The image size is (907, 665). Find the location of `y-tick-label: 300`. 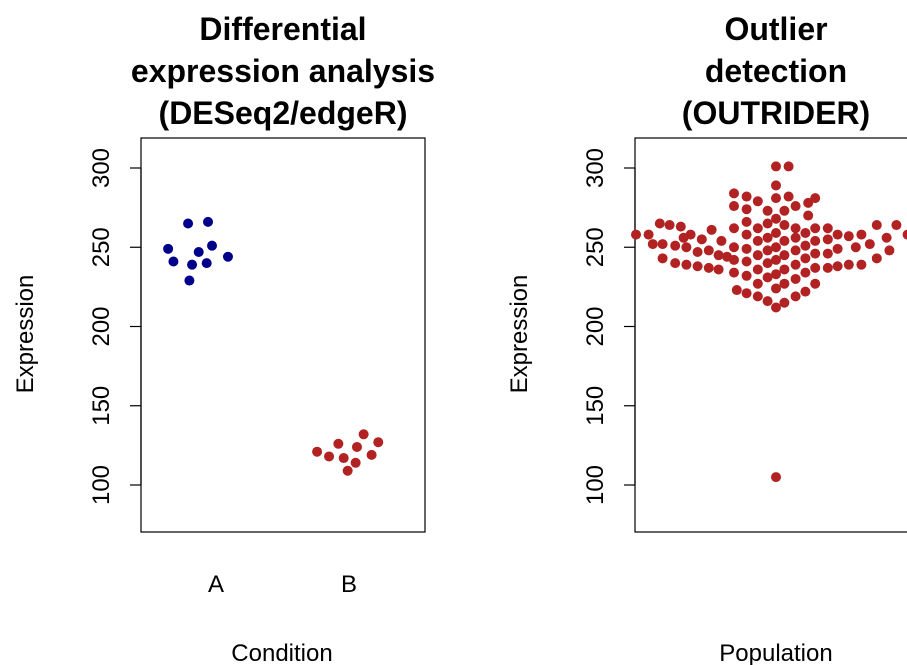

y-tick-label: 300 is located at coordinates (595, 168).